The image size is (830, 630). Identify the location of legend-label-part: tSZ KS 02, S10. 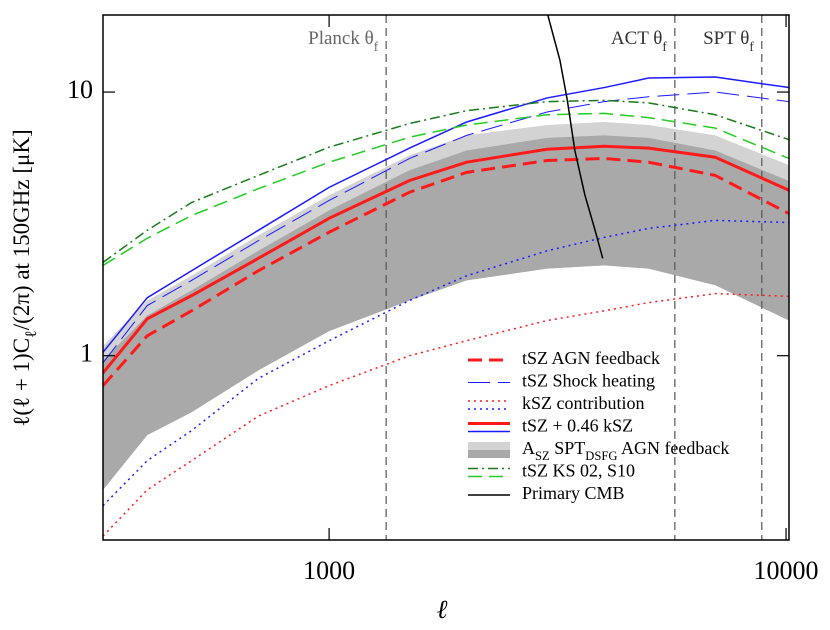
(578, 471).